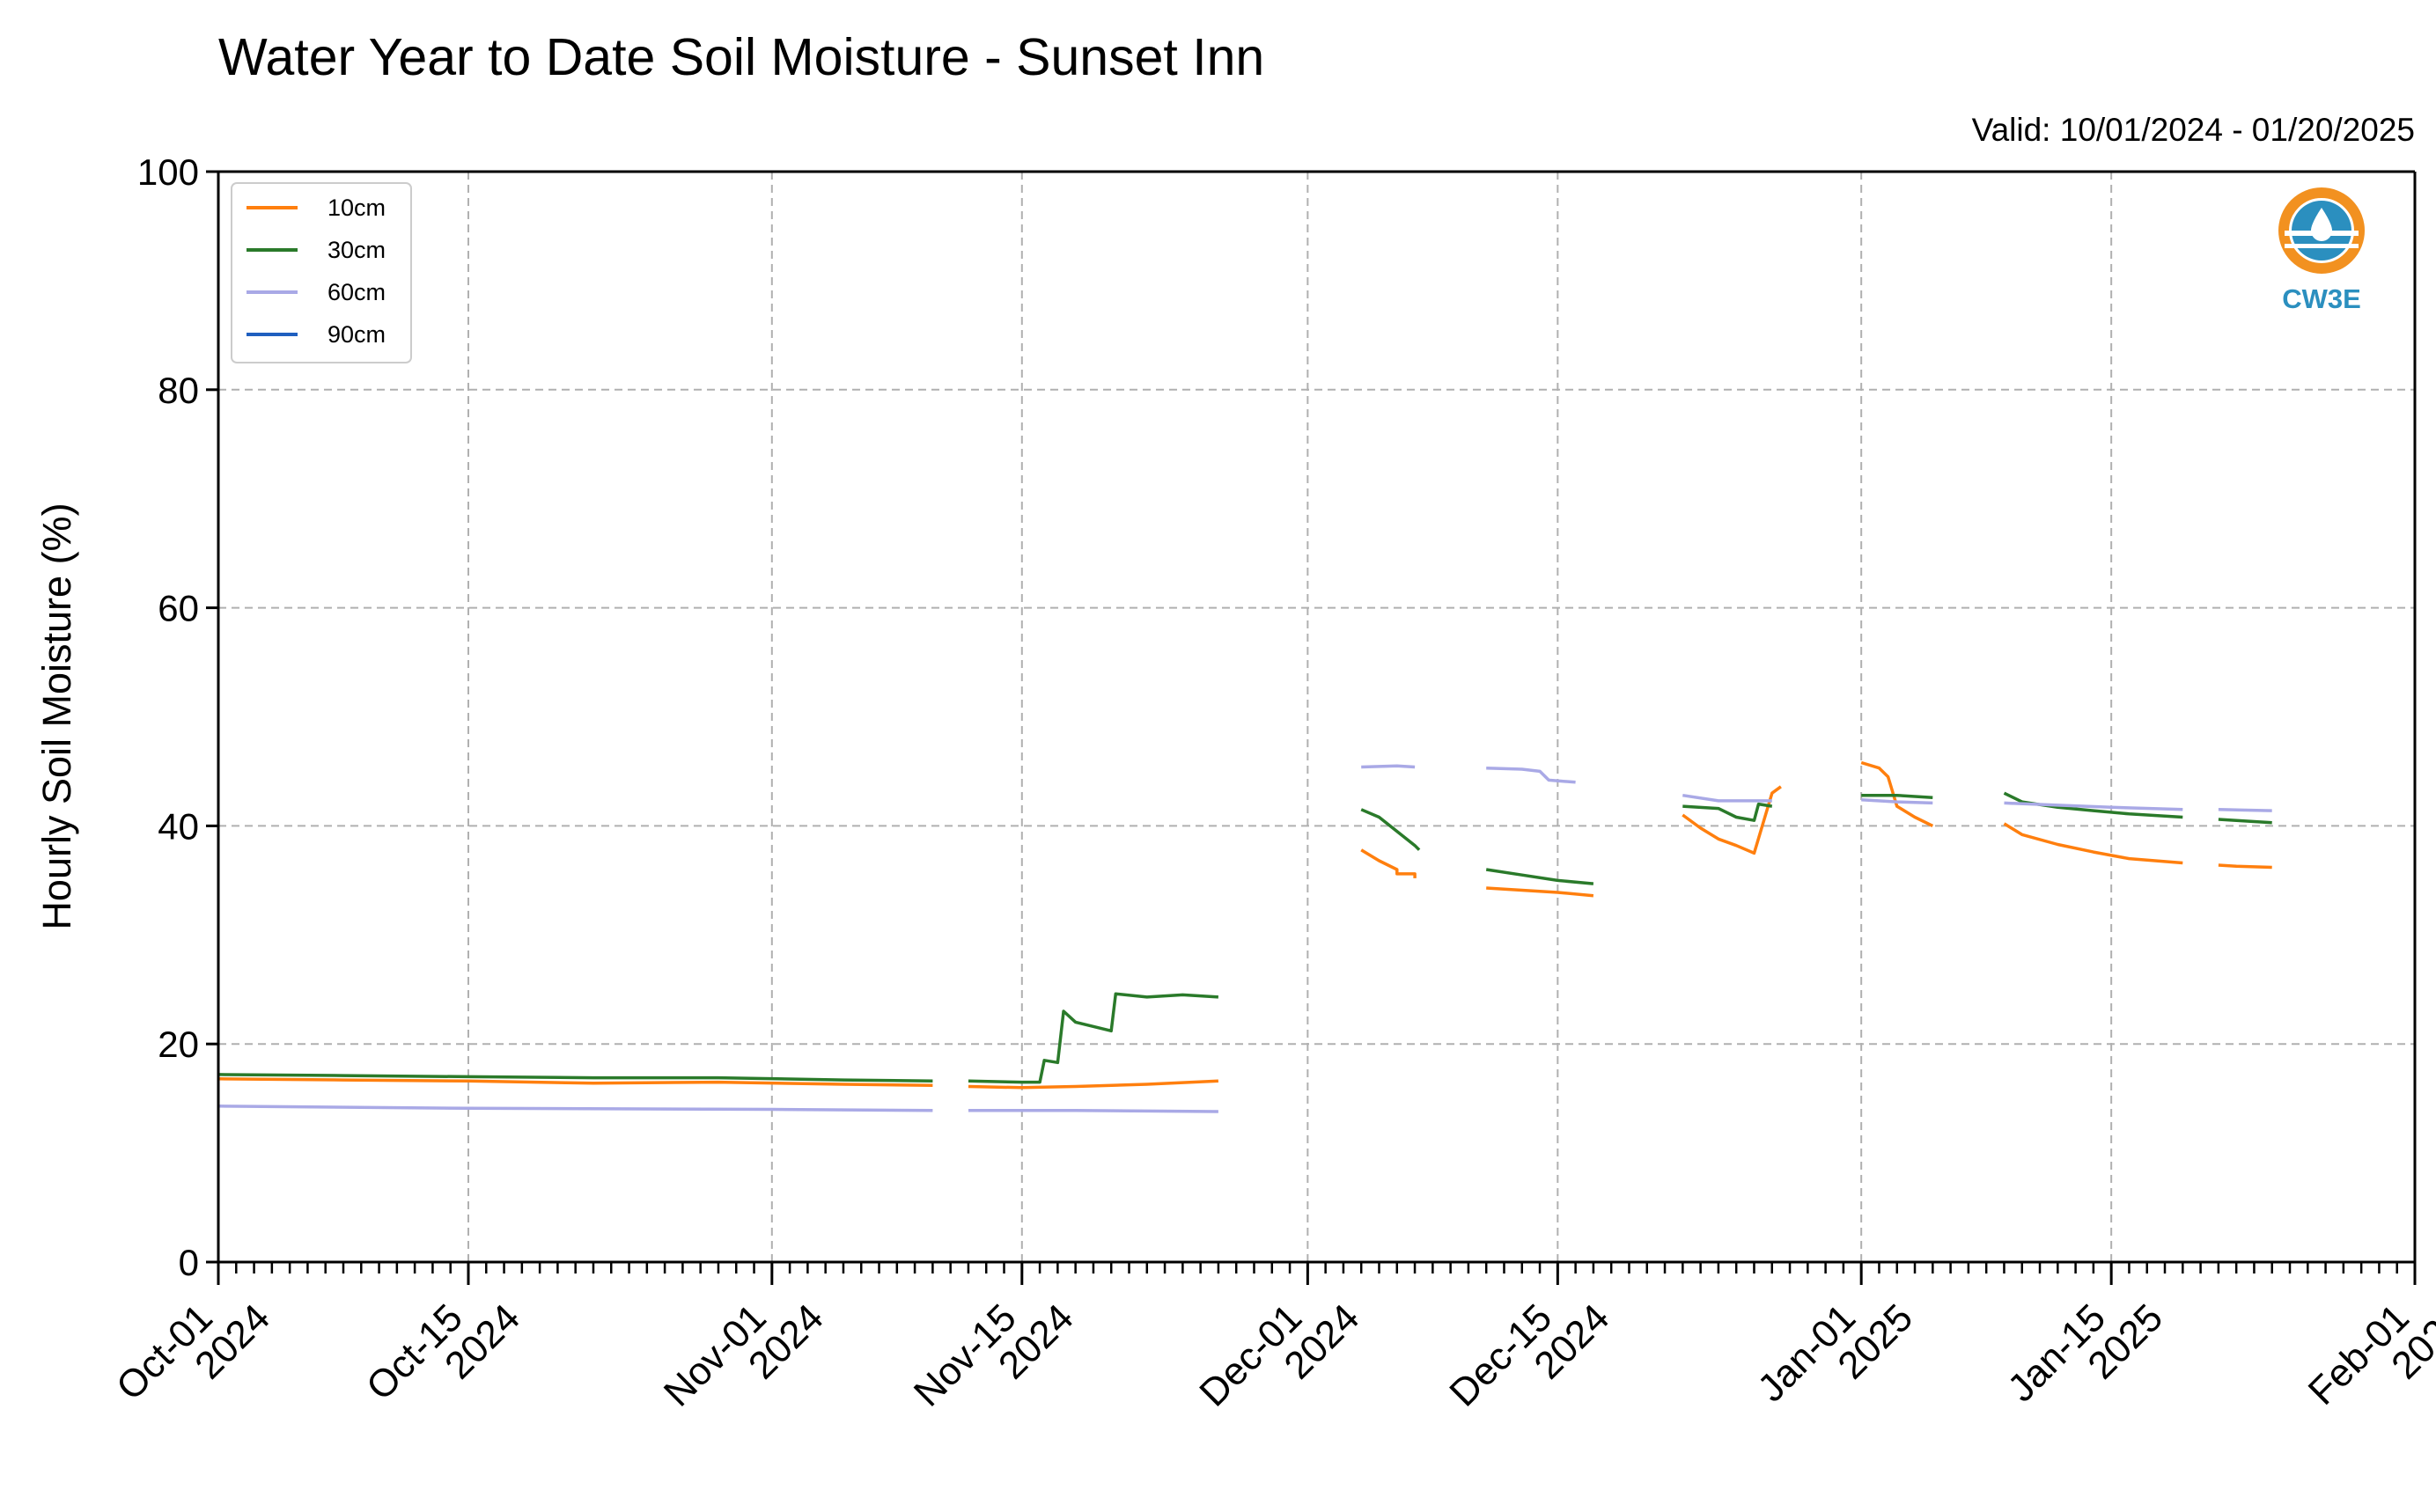 Image resolution: width=2436 pixels, height=1512 pixels. I want to click on water-drop-icon, so click(2321, 225).